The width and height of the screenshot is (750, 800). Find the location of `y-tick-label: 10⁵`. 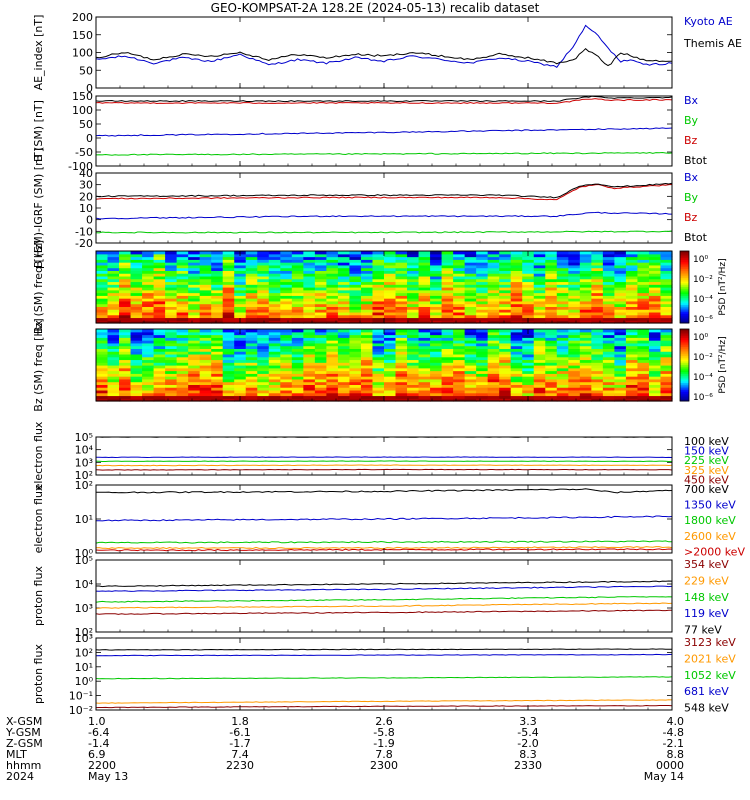

y-tick-label: 10⁵ is located at coordinates (84, 560).